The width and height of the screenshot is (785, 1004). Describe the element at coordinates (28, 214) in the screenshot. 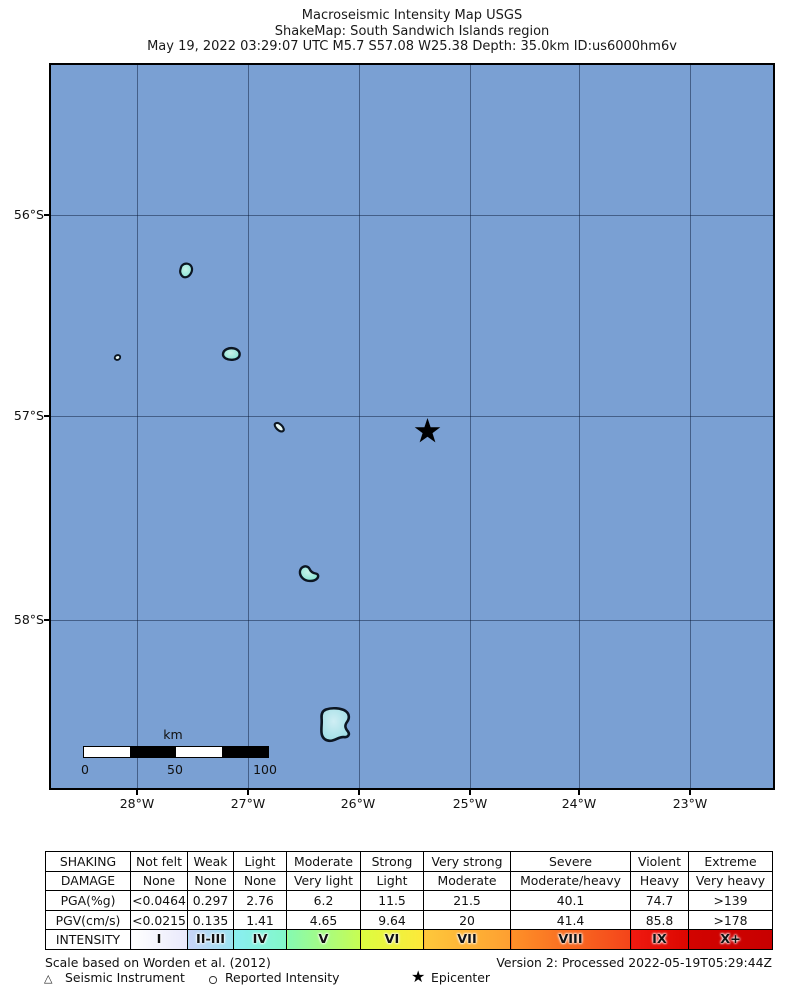

I see `lat-label-56s: 56°S` at that location.